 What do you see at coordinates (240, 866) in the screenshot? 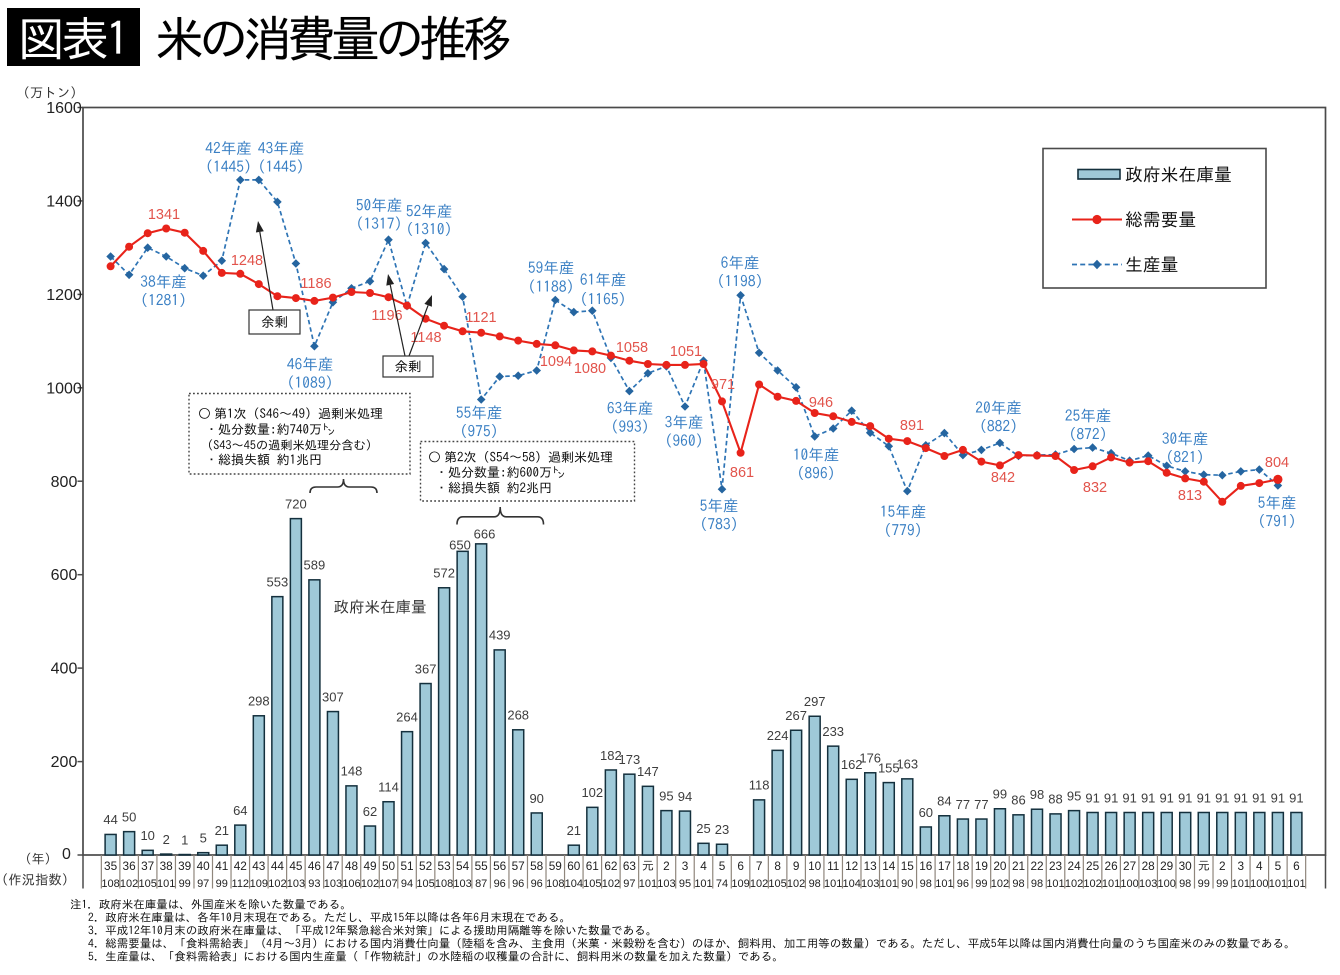
I see `svg-text: 42` at bounding box center [240, 866].